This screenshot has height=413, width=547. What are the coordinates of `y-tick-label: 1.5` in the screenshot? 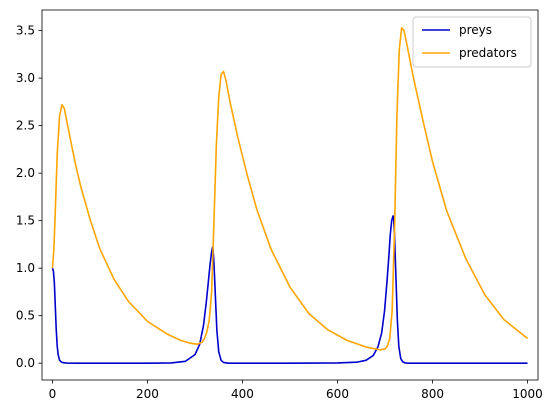 It's located at (25, 221).